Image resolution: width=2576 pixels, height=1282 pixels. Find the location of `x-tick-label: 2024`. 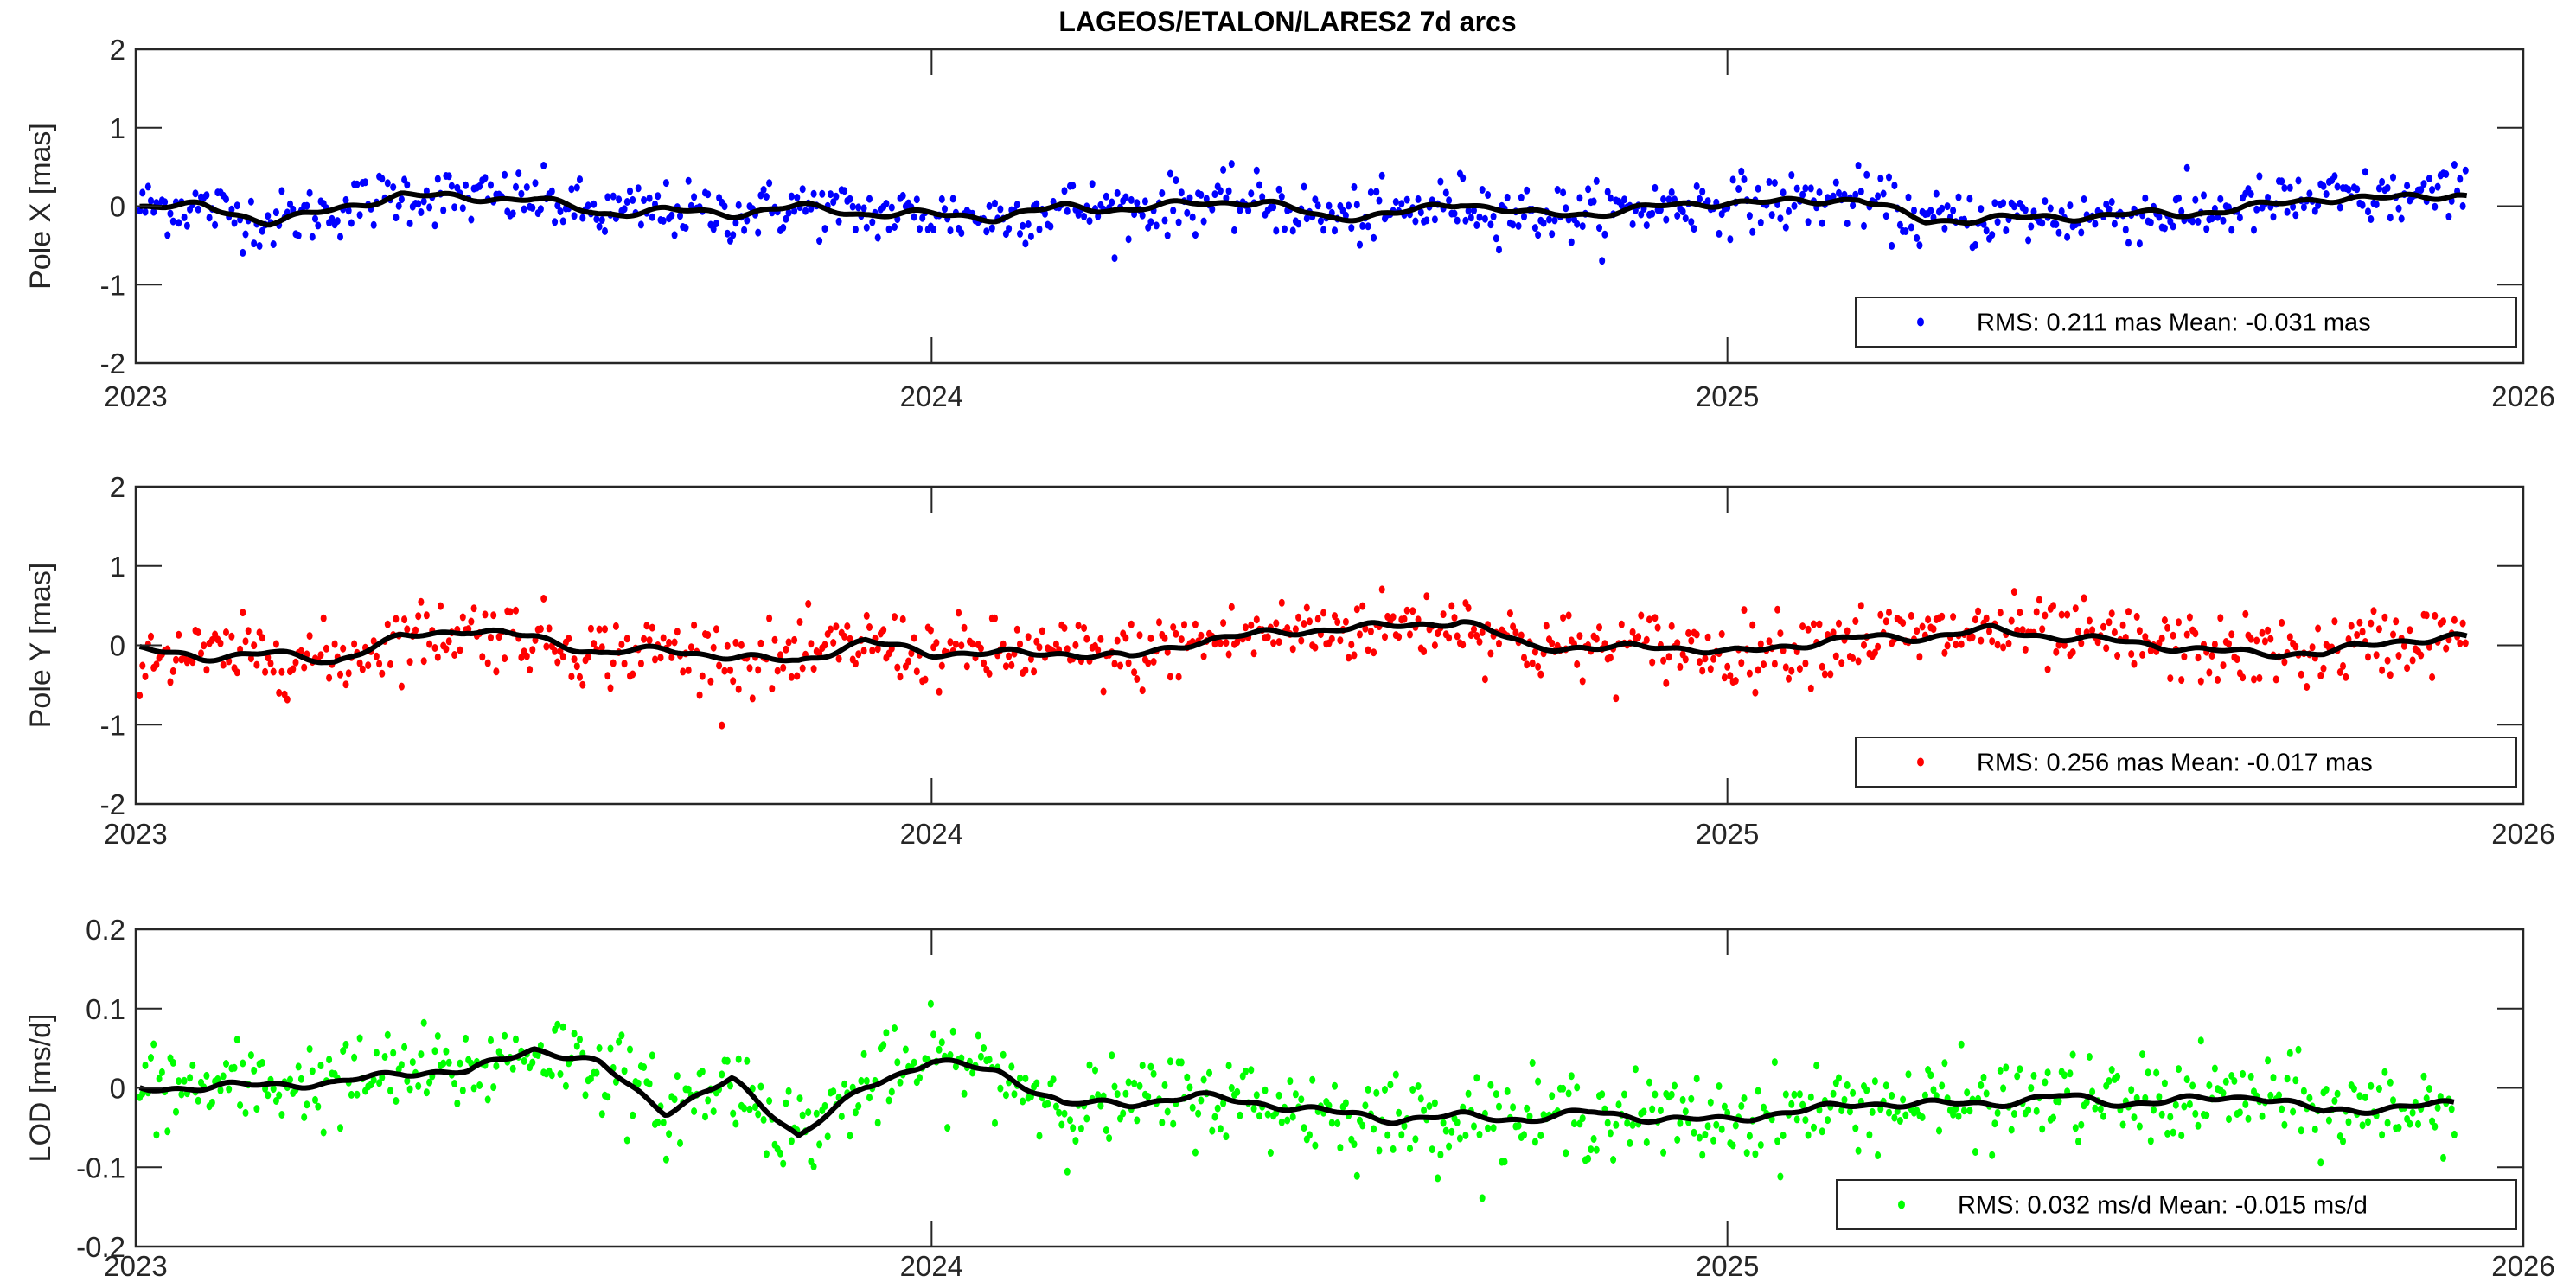

x-tick-label: 2024 is located at coordinates (932, 396).